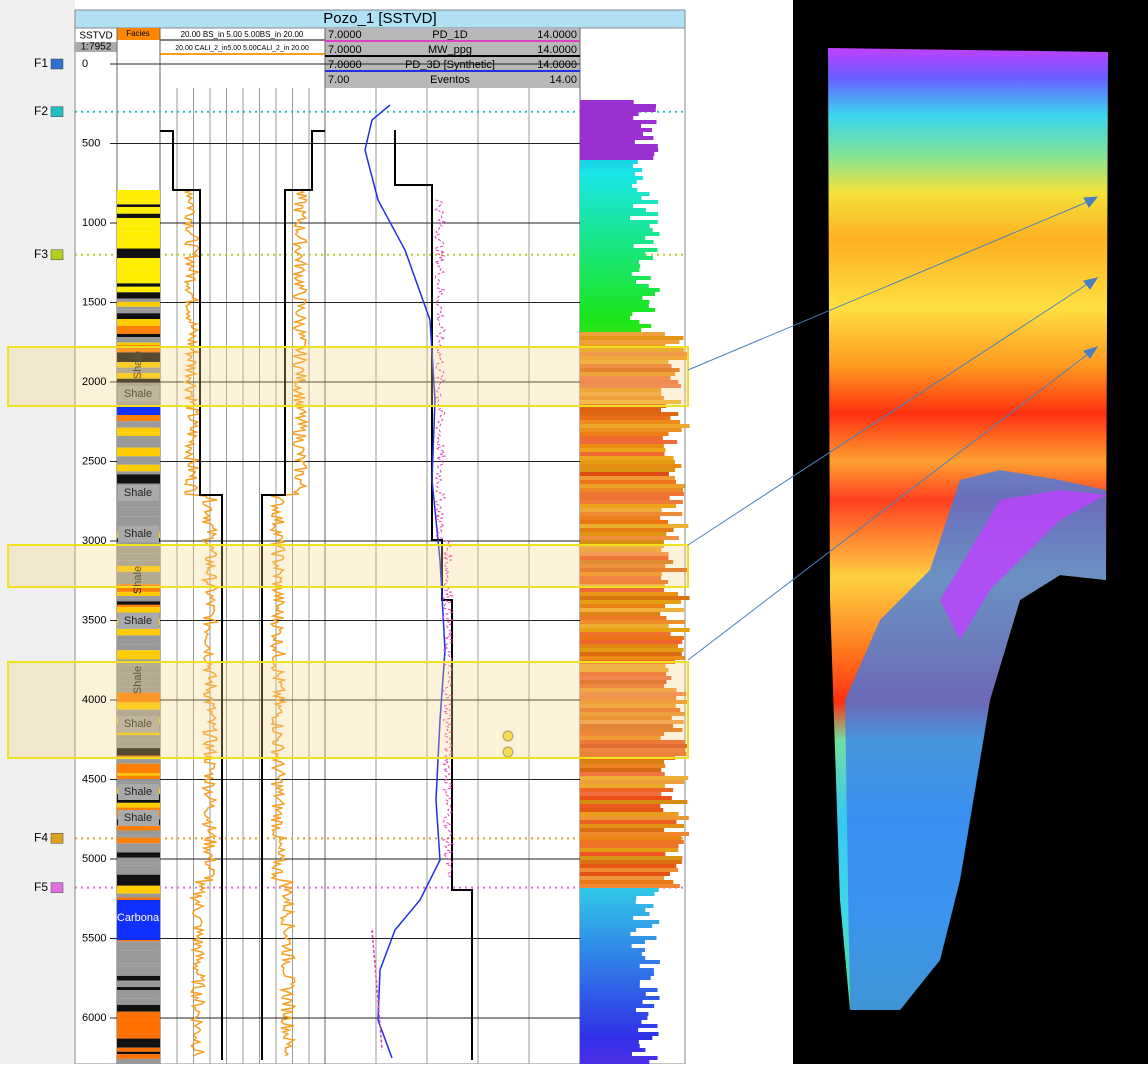 The image size is (1148, 1069). What do you see at coordinates (57, 838) in the screenshot?
I see `top-icon` at bounding box center [57, 838].